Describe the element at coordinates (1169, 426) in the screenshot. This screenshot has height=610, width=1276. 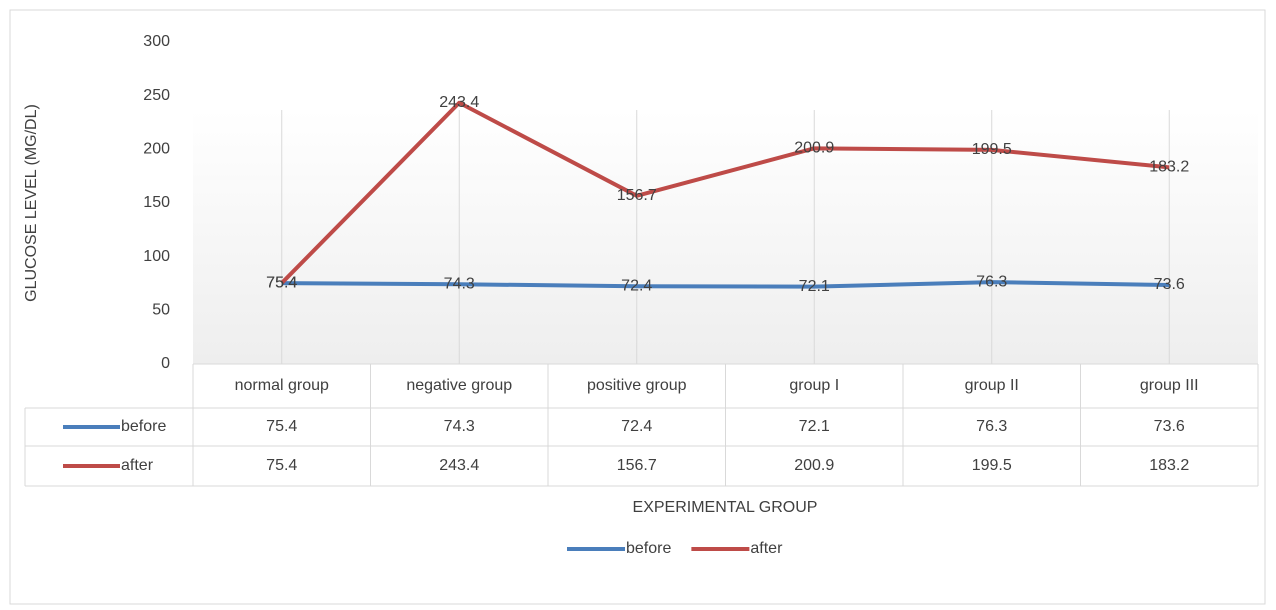
I see `table-cell: 73.6` at that location.